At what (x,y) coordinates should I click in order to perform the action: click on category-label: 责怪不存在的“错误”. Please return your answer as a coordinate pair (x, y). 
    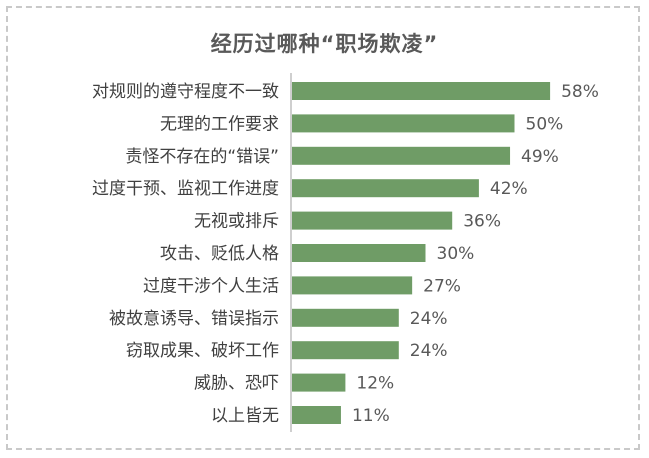
    Looking at the image, I should click on (202, 157).